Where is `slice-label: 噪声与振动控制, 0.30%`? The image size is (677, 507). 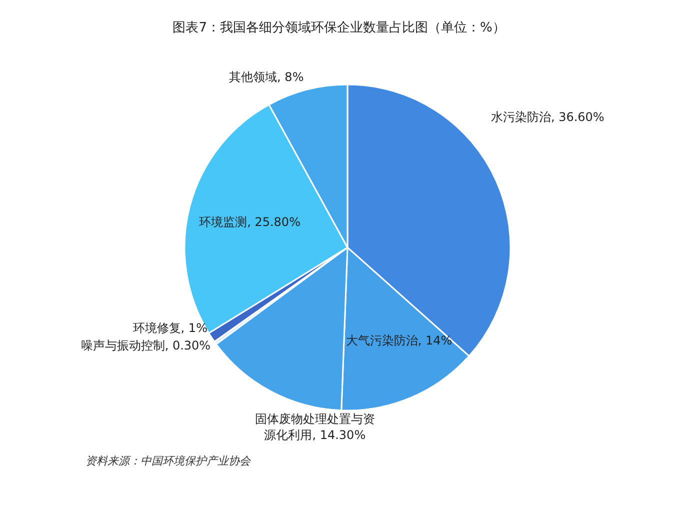 slice-label: 噪声与振动控制, 0.30% is located at coordinates (145, 345).